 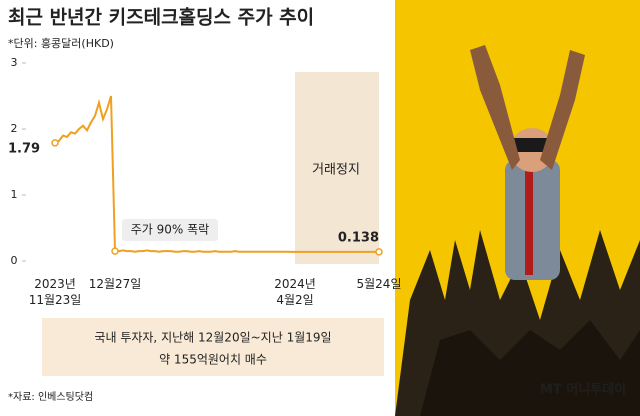 I want to click on halt-label: 거래정지, so click(x=336, y=170).